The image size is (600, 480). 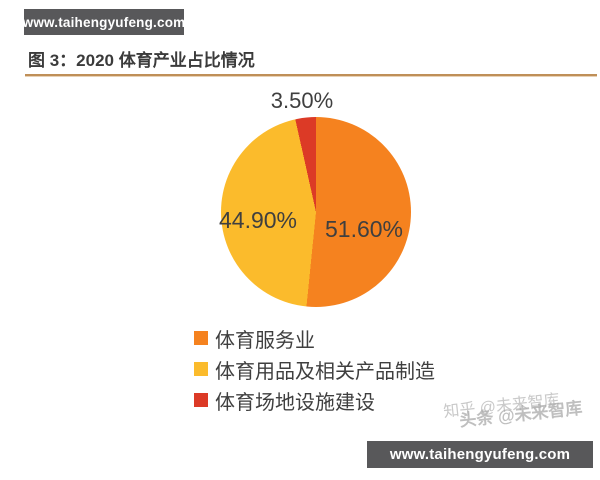 What do you see at coordinates (201, 400) in the screenshot?
I see `legend-swatch-red-icon` at bounding box center [201, 400].